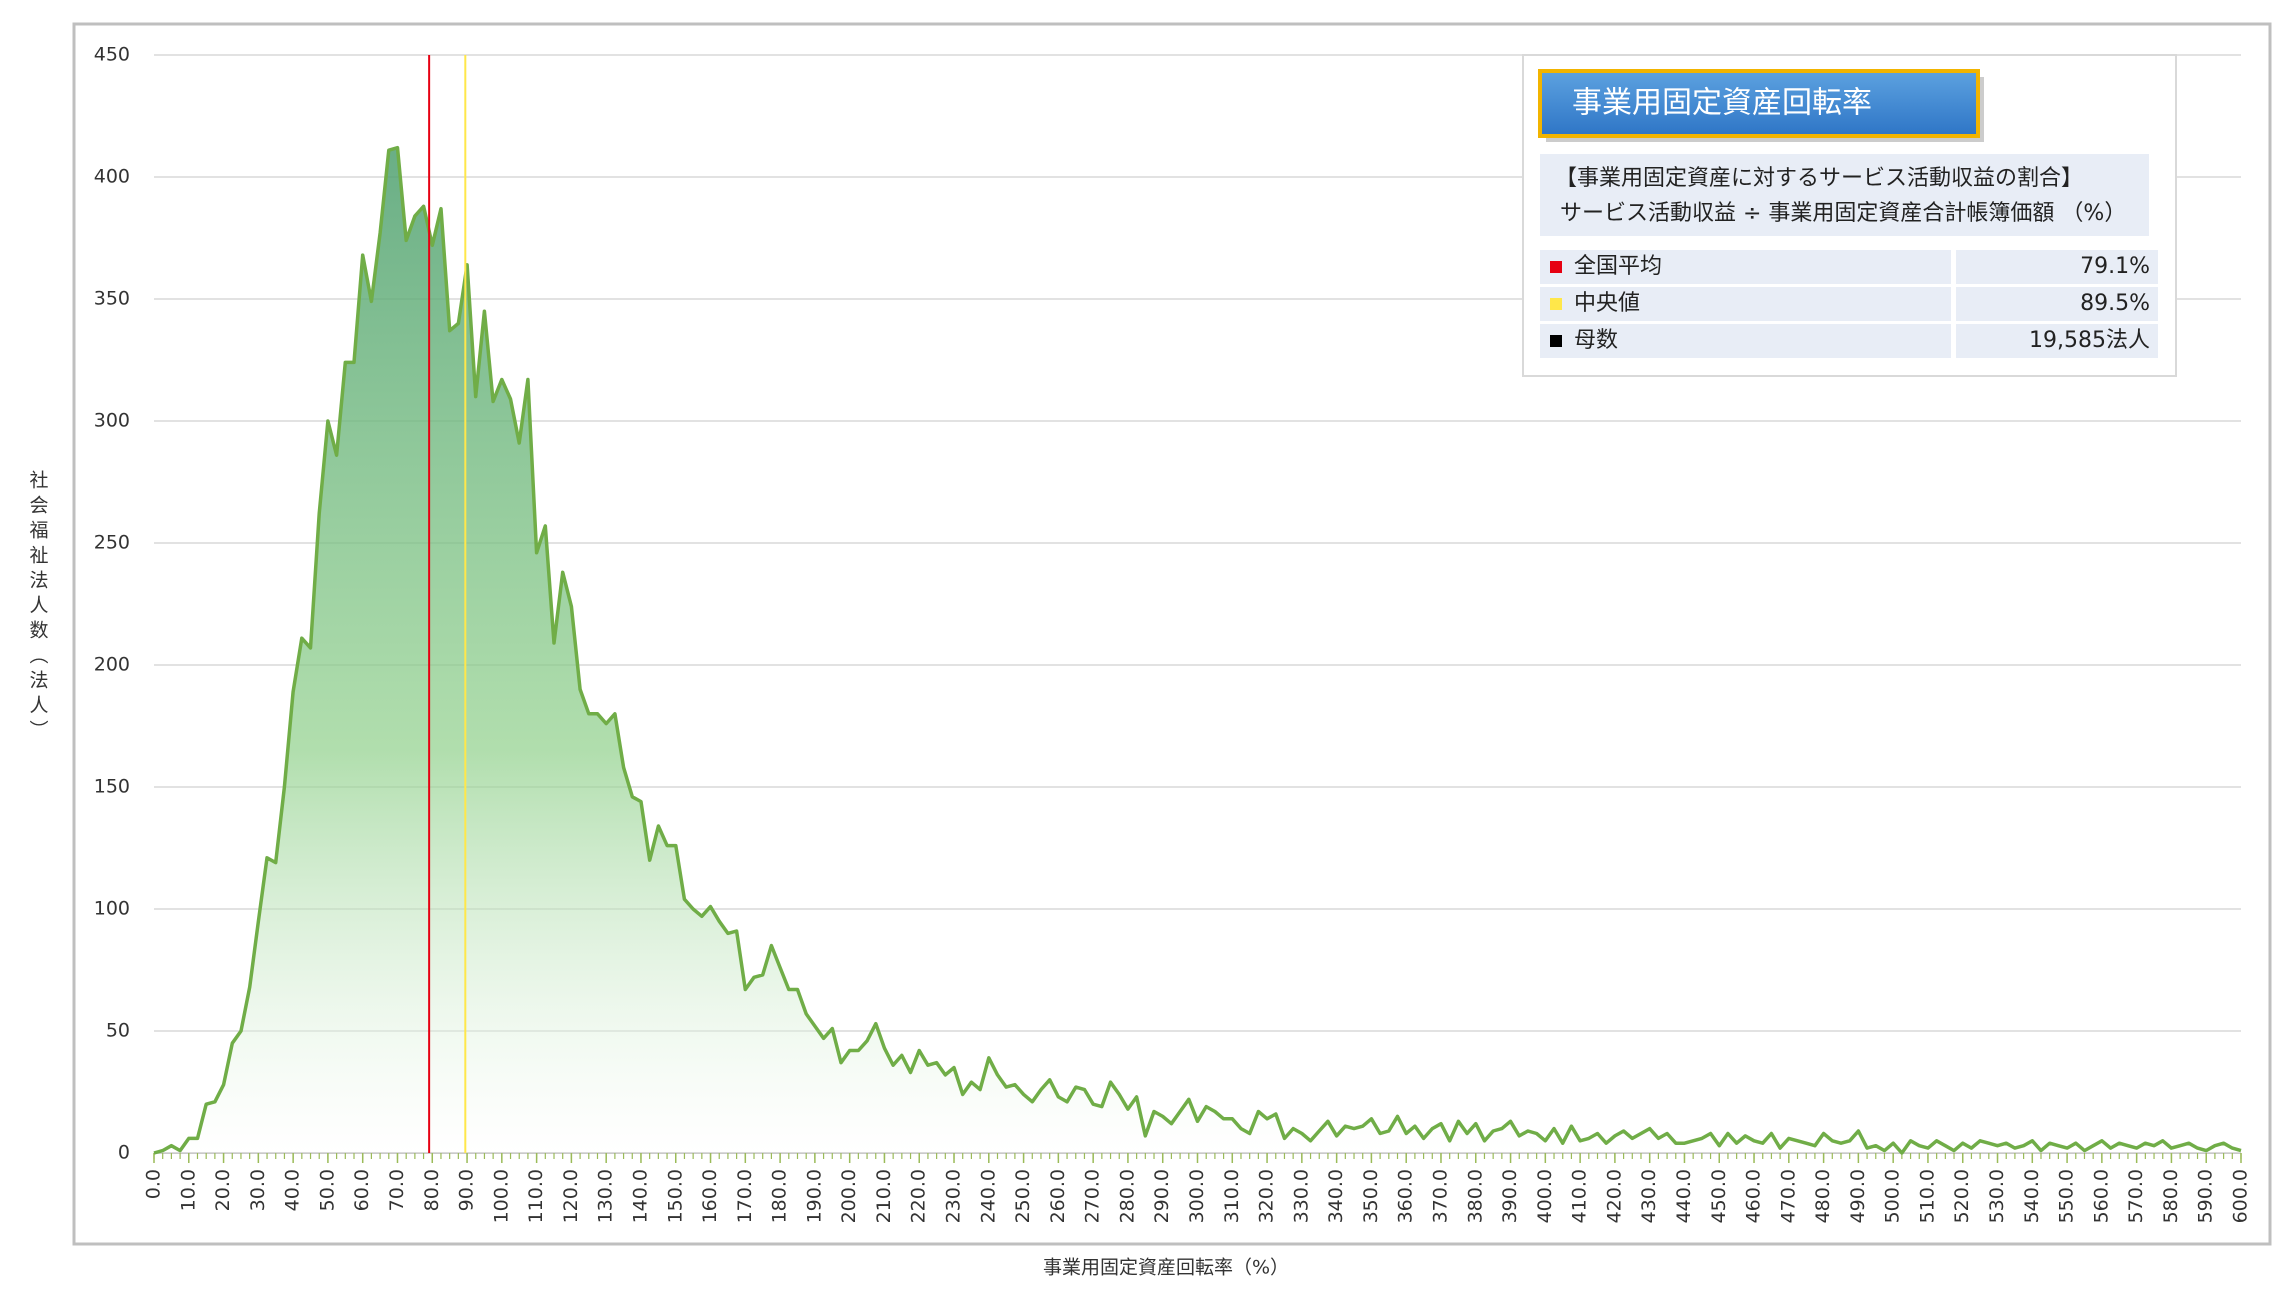 This screenshot has width=2288, height=1289. What do you see at coordinates (1371, 1196) in the screenshot?
I see `x-tick-label: 350.0` at bounding box center [1371, 1196].